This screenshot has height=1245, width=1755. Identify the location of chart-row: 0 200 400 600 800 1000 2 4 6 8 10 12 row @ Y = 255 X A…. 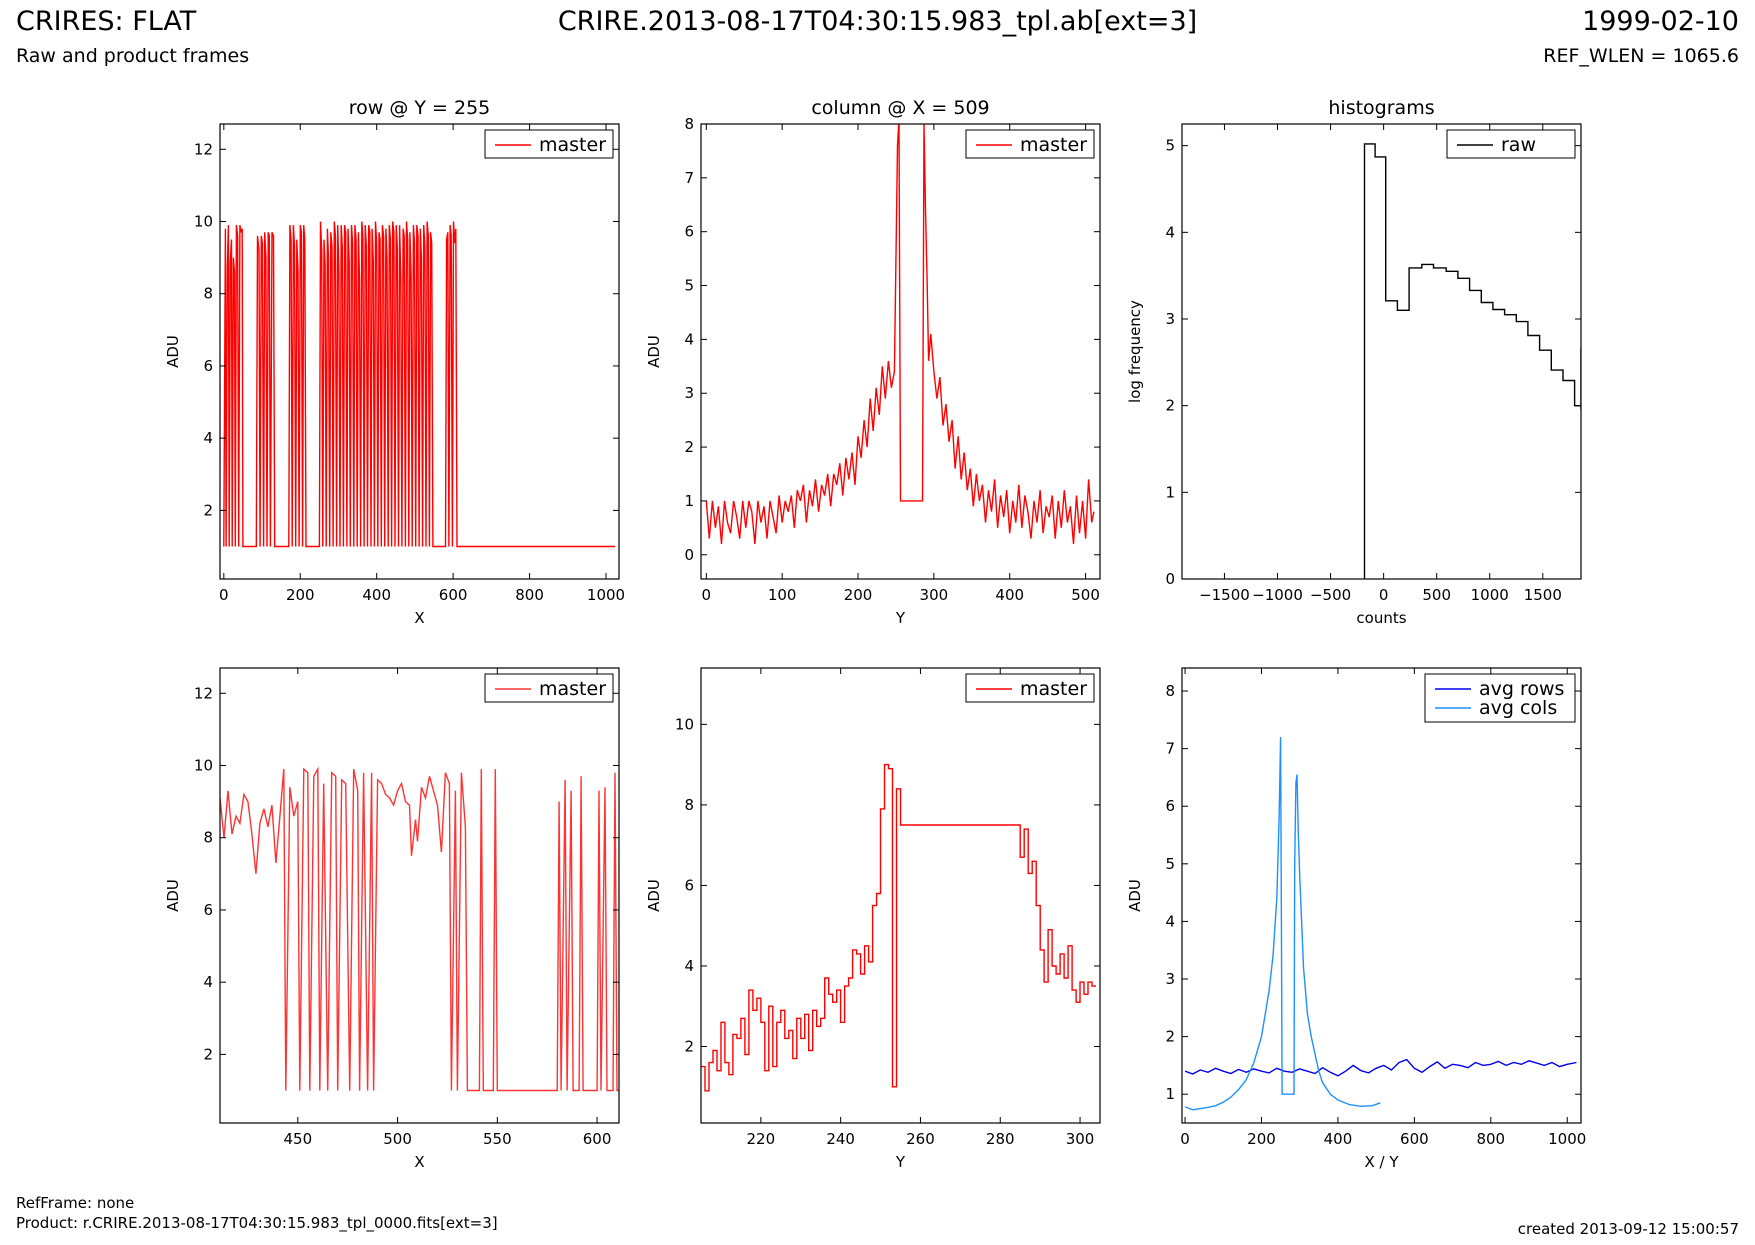
(394, 362).